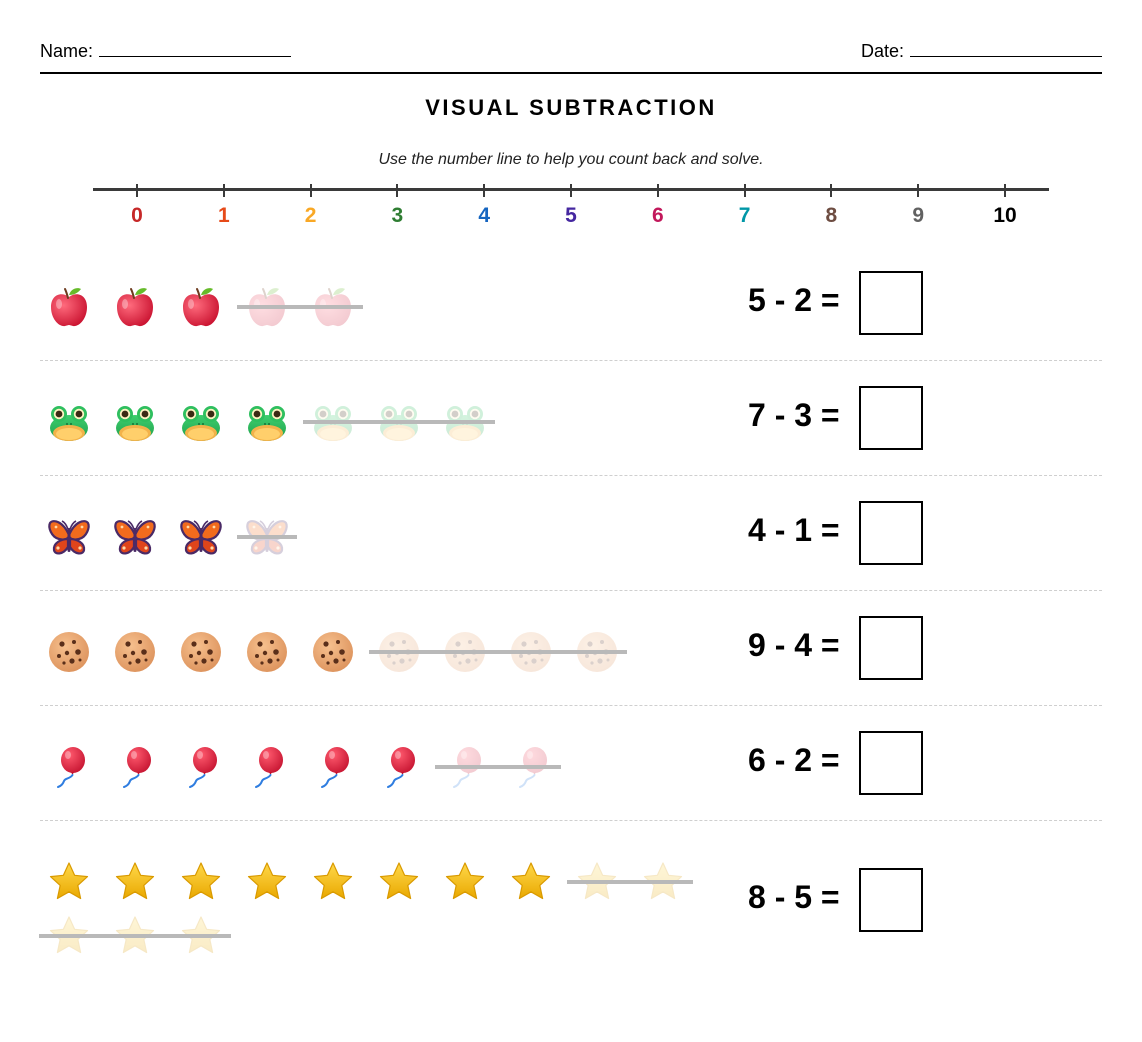  I want to click on equation: 9 - 4 =, so click(794, 645).